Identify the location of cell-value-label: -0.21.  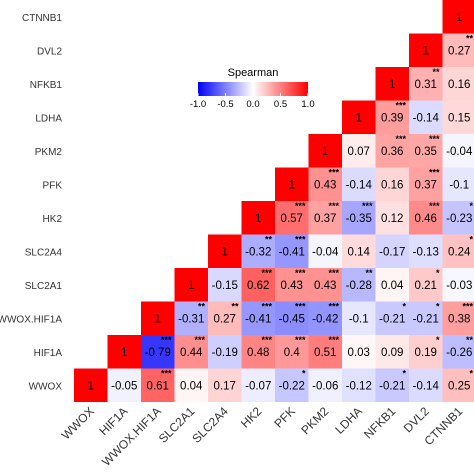
(426, 319).